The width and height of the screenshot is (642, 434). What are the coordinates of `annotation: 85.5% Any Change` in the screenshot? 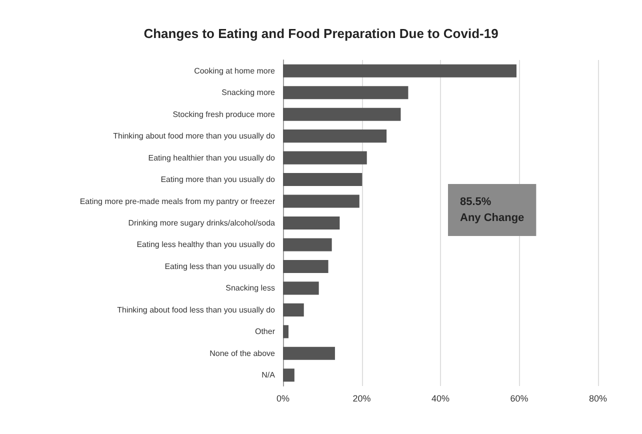 It's located at (492, 210).